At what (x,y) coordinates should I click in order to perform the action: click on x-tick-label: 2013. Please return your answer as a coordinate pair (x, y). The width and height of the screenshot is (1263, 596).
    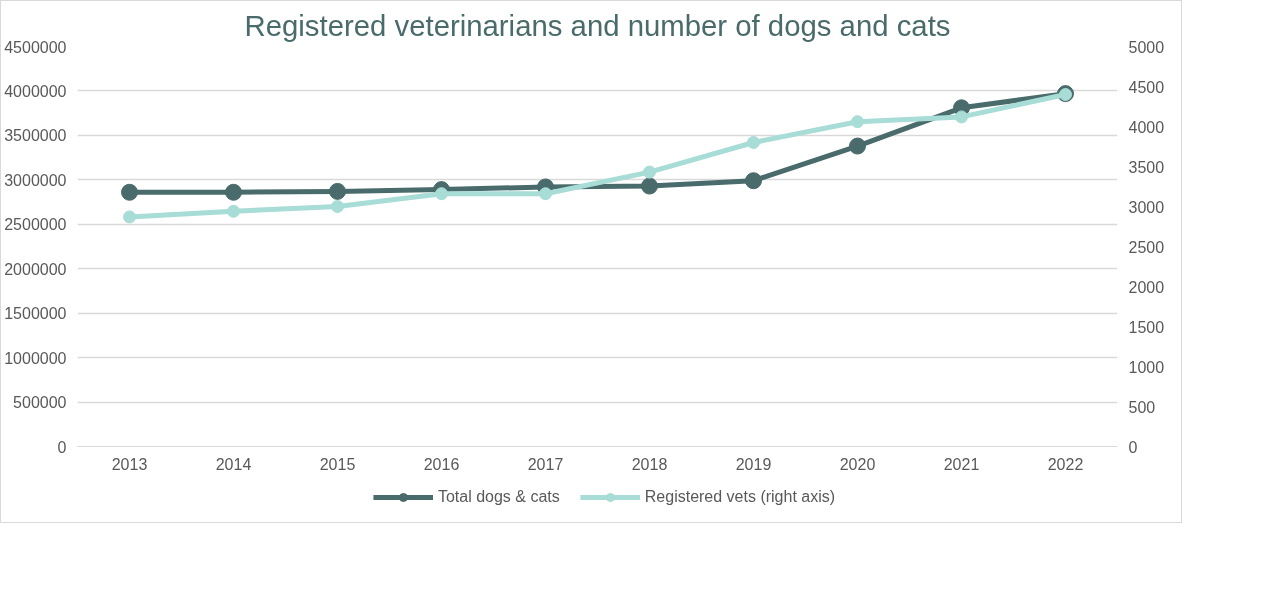
    Looking at the image, I should click on (129, 464).